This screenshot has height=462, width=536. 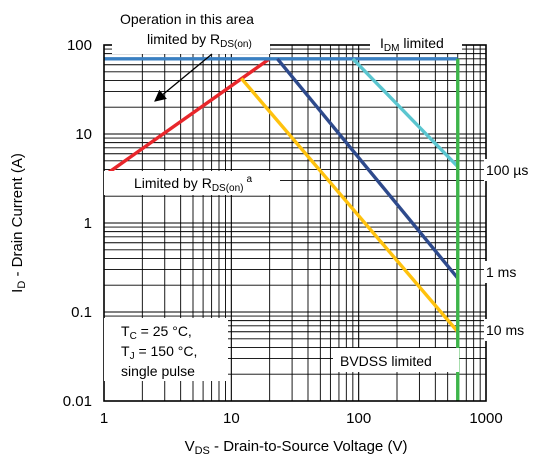 What do you see at coordinates (358, 418) in the screenshot?
I see `x-tick-label: 100` at bounding box center [358, 418].